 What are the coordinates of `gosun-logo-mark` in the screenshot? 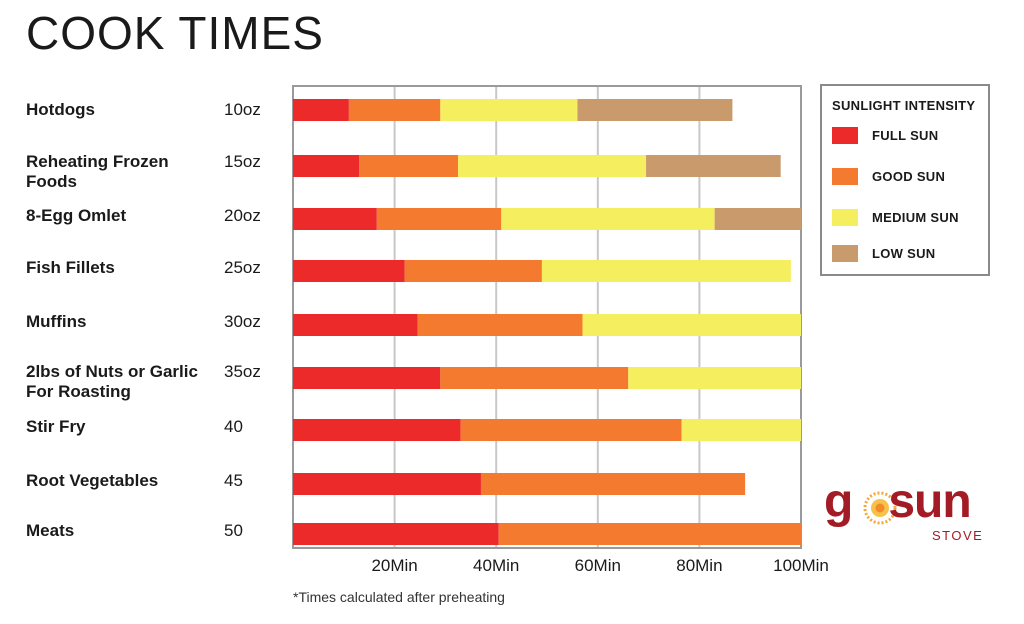 It's located at (880, 508).